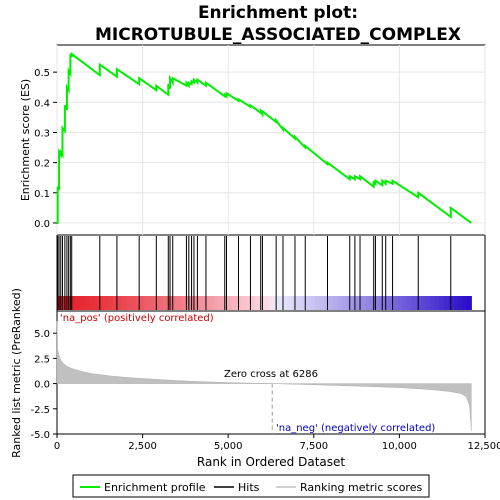 The width and height of the screenshot is (500, 500). I want to click on ranking-y-axis: -5.0 -2.5 0.0 2.5 5.0, so click(43, 385).